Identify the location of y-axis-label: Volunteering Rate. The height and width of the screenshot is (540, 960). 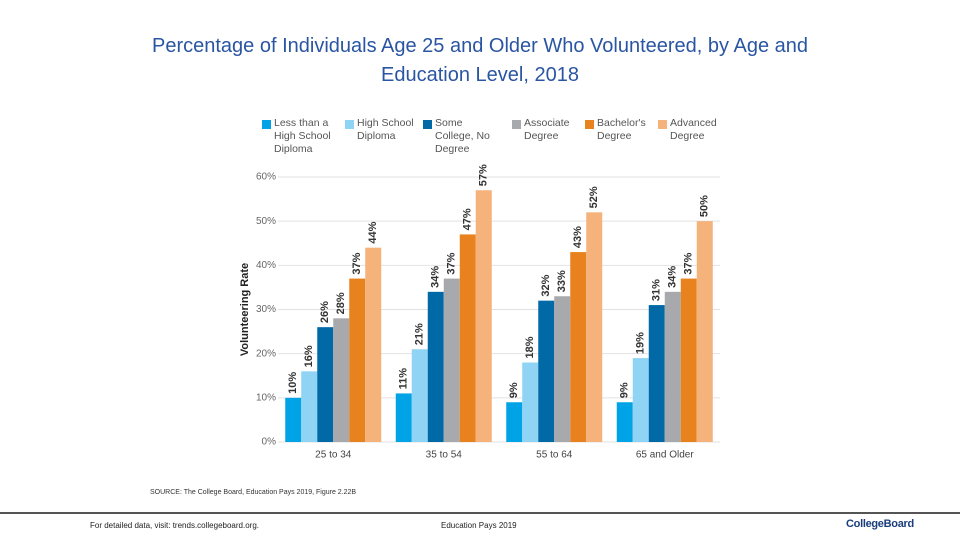
(245, 309).